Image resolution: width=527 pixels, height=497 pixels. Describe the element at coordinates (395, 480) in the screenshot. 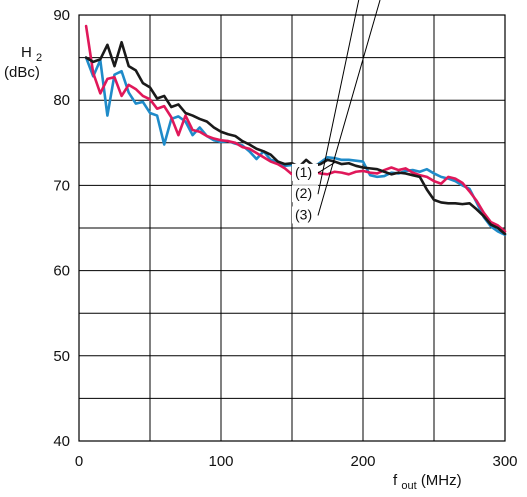

I see `x-axis-label-main: f` at that location.